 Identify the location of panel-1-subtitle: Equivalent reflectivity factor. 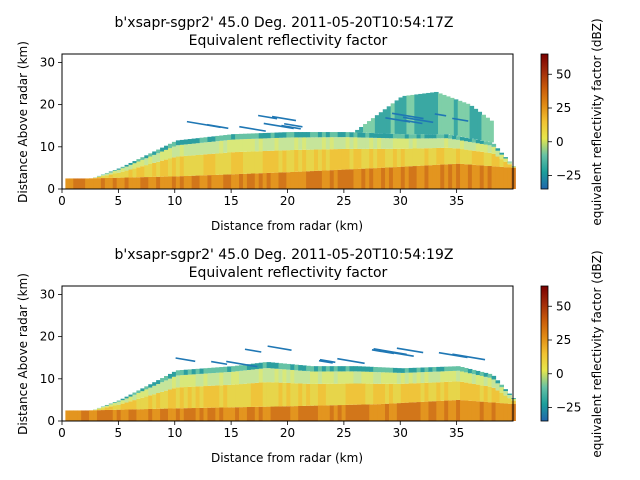
(288, 41).